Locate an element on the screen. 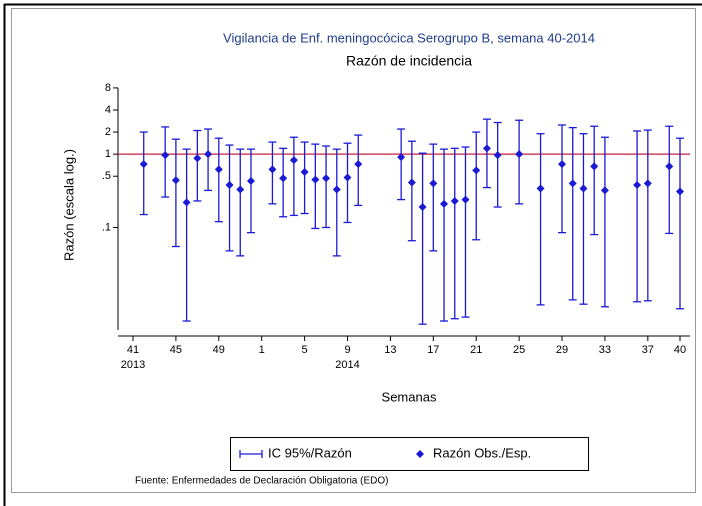  x-tick-label: 1 is located at coordinates (262, 350).